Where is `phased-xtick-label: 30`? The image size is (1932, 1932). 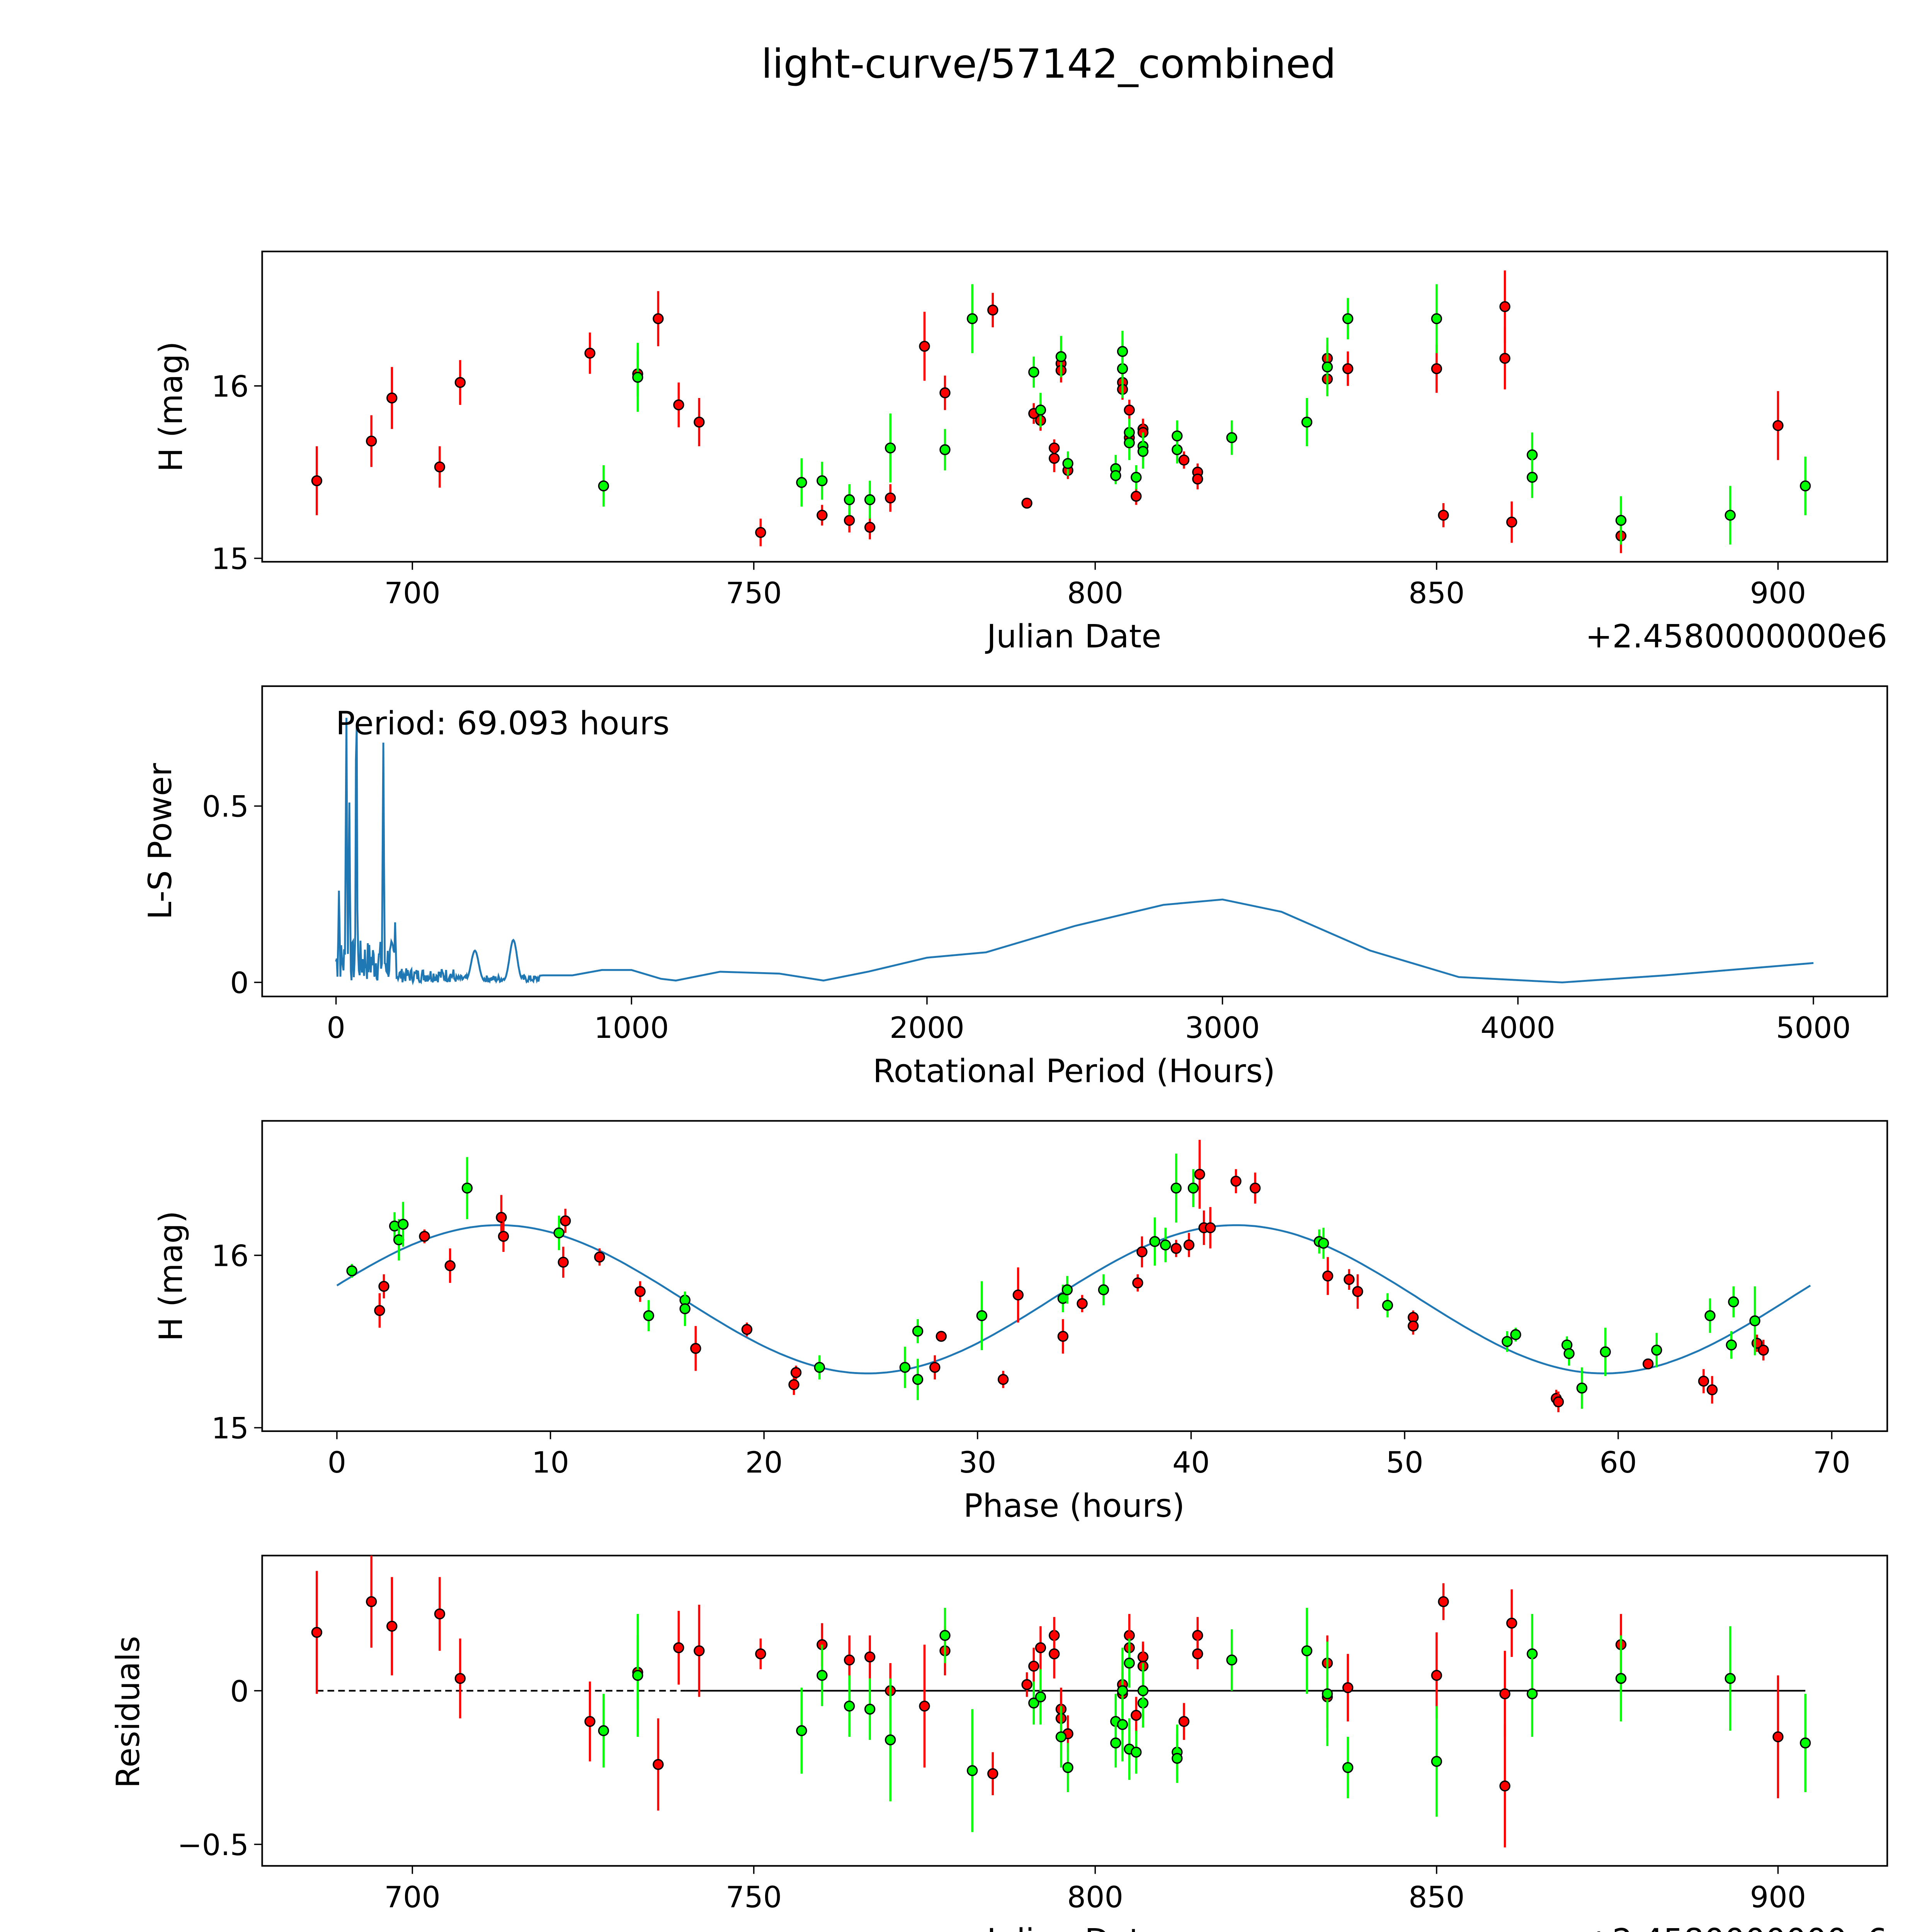 phased-xtick-label: 30 is located at coordinates (978, 1462).